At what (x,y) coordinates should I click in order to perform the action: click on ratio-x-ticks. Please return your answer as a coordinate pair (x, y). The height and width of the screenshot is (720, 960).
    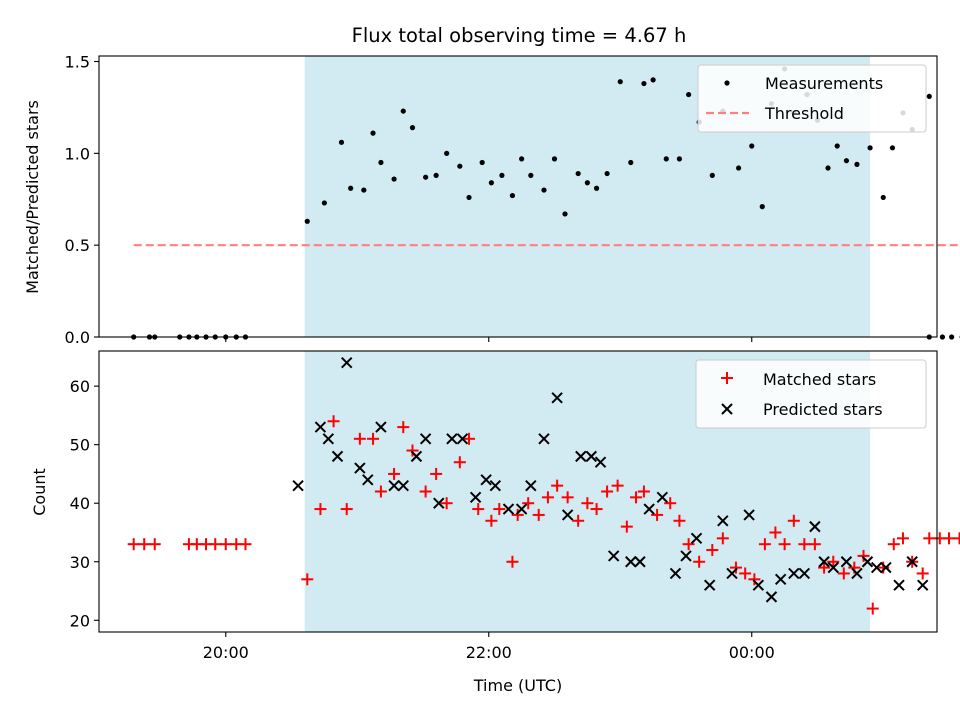
    Looking at the image, I should click on (489, 339).